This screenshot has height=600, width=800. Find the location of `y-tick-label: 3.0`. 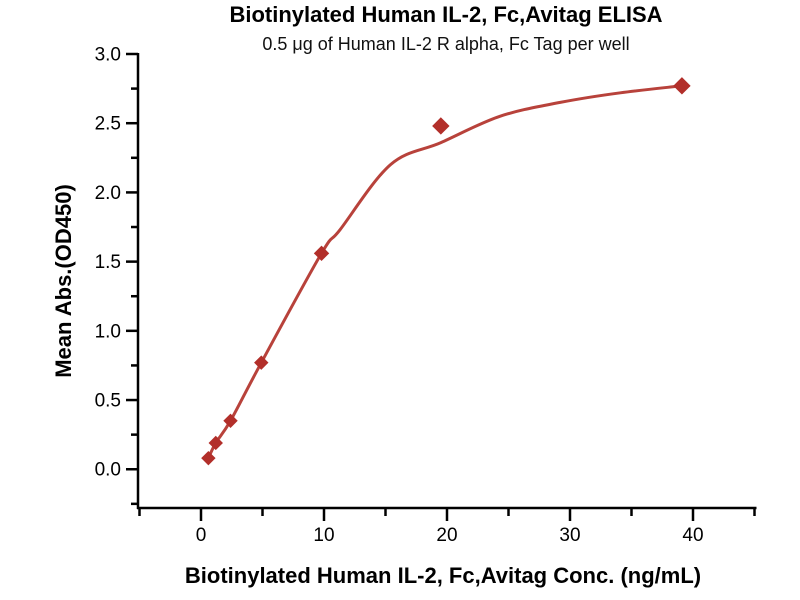

y-tick-label: 3.0 is located at coordinates (108, 55).